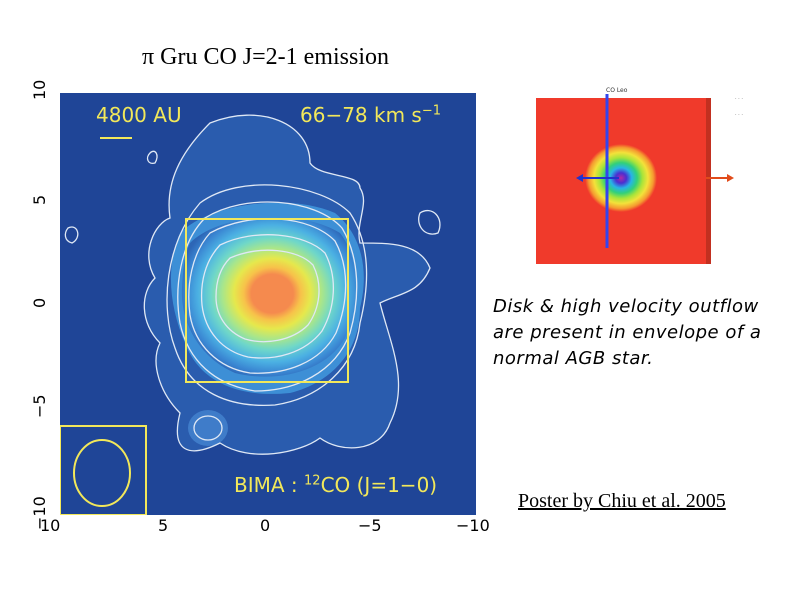  I want to click on slide-title: π Gru CO J=2-1 emission, so click(265, 57).